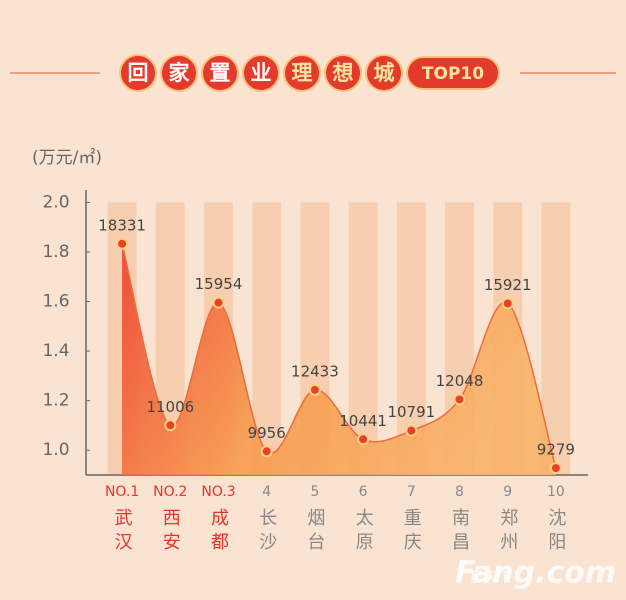 This screenshot has width=626, height=600. Describe the element at coordinates (491, 578) in the screenshot. I see `watermark: 房天下` at that location.